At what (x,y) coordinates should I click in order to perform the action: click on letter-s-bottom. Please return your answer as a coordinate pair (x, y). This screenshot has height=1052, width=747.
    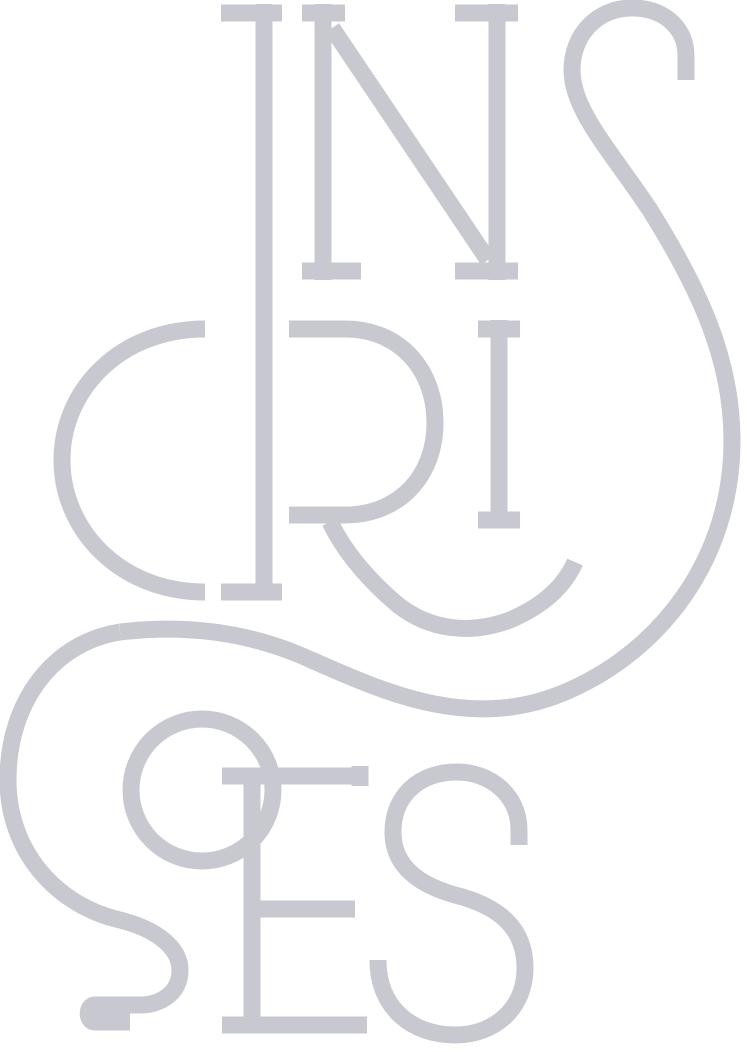
    Looking at the image, I should click on (451, 903).